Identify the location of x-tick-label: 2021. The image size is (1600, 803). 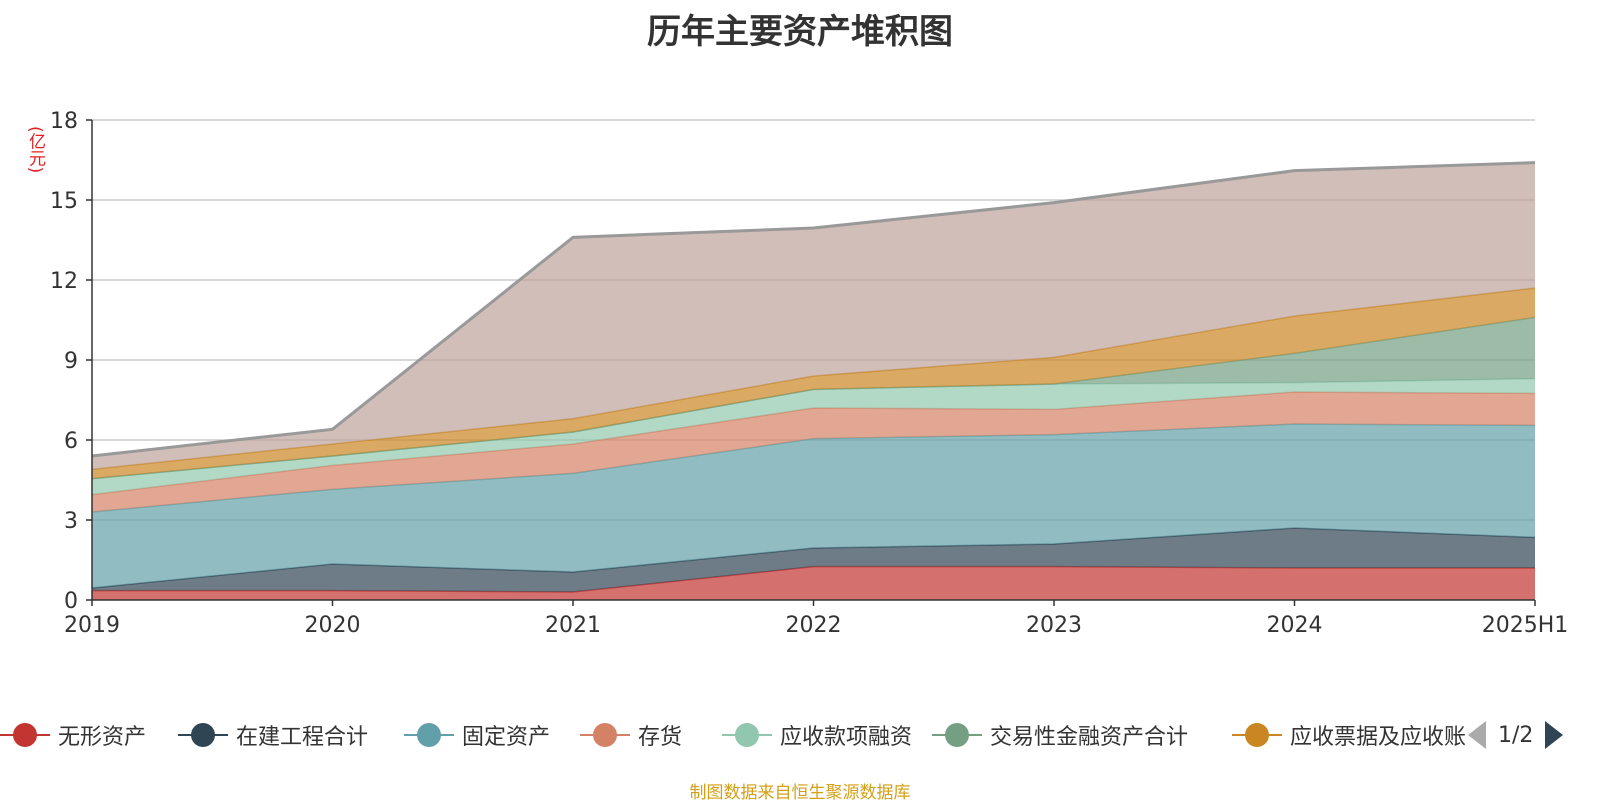
(573, 625).